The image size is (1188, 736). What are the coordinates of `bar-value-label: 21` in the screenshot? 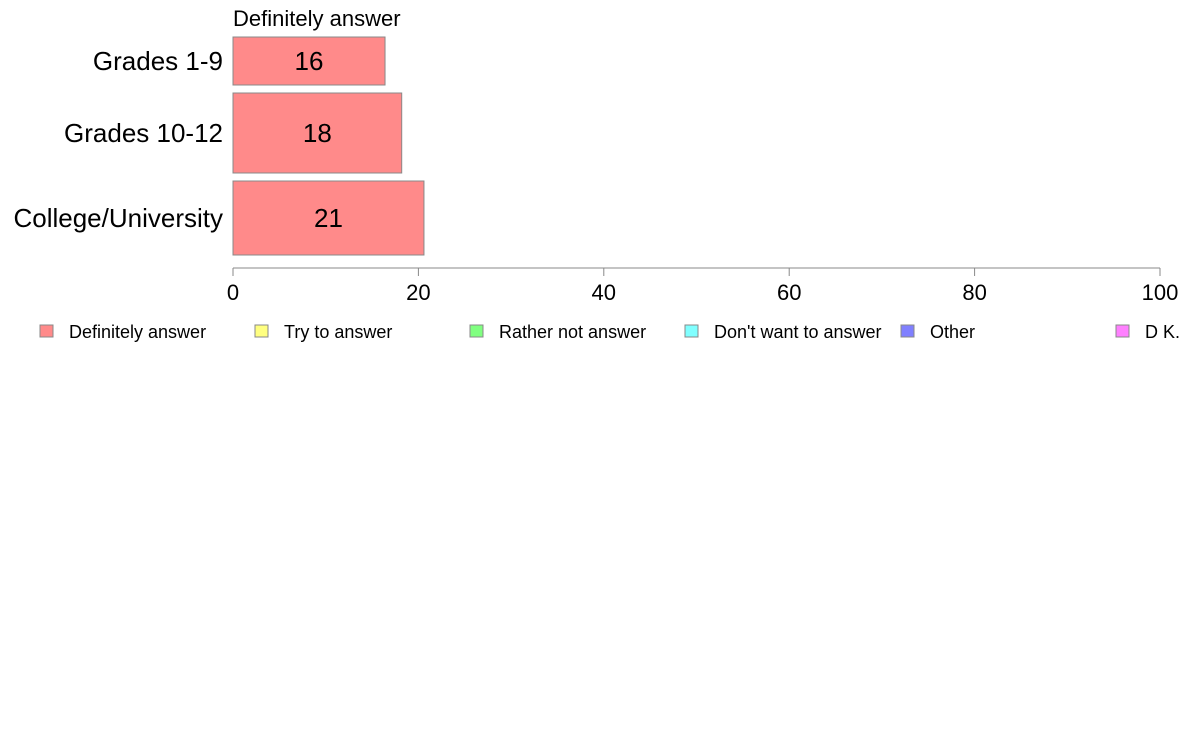 It's located at (328, 218).